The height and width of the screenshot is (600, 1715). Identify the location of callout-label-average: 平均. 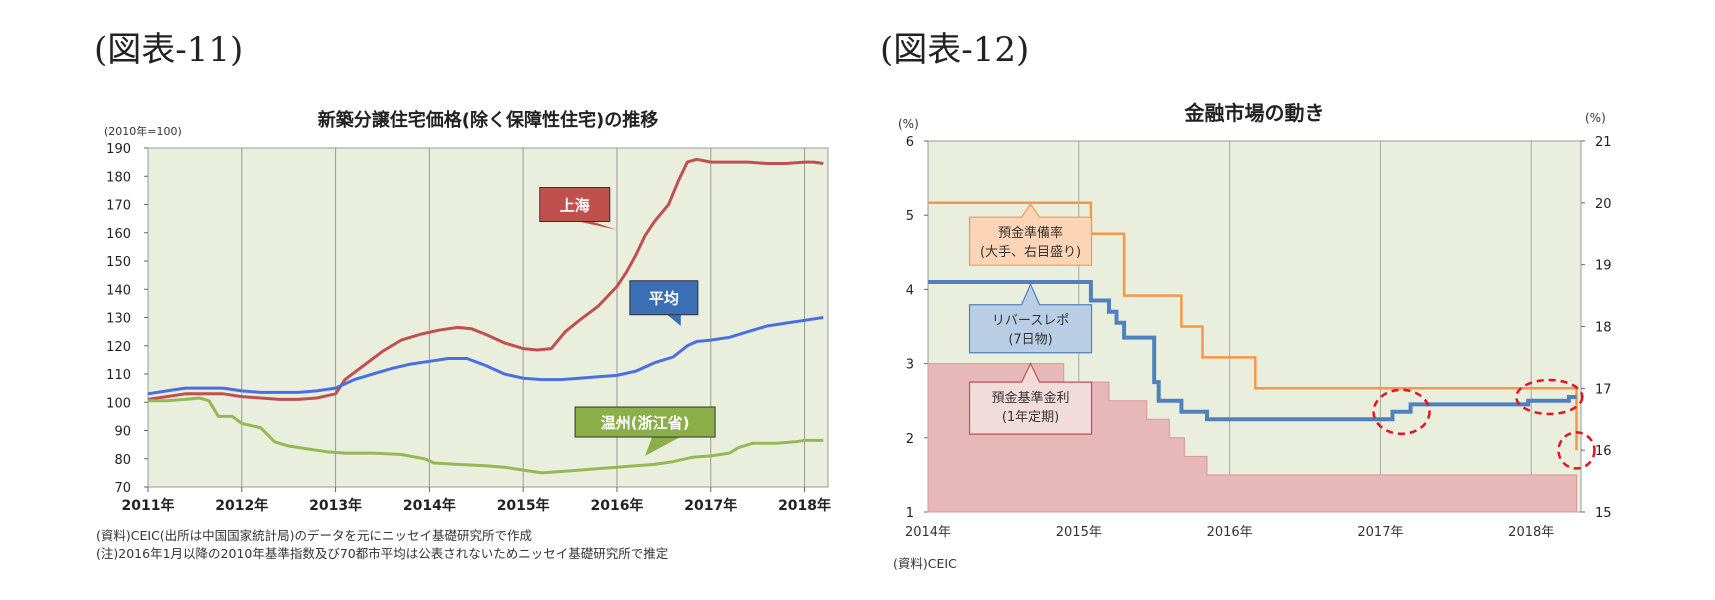
(664, 299).